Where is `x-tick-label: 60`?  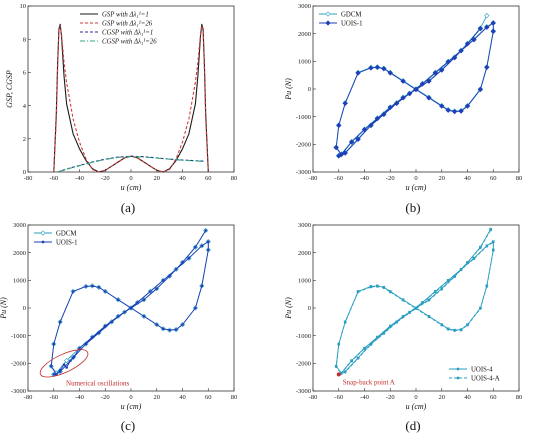 x-tick-label: 60 is located at coordinates (208, 178).